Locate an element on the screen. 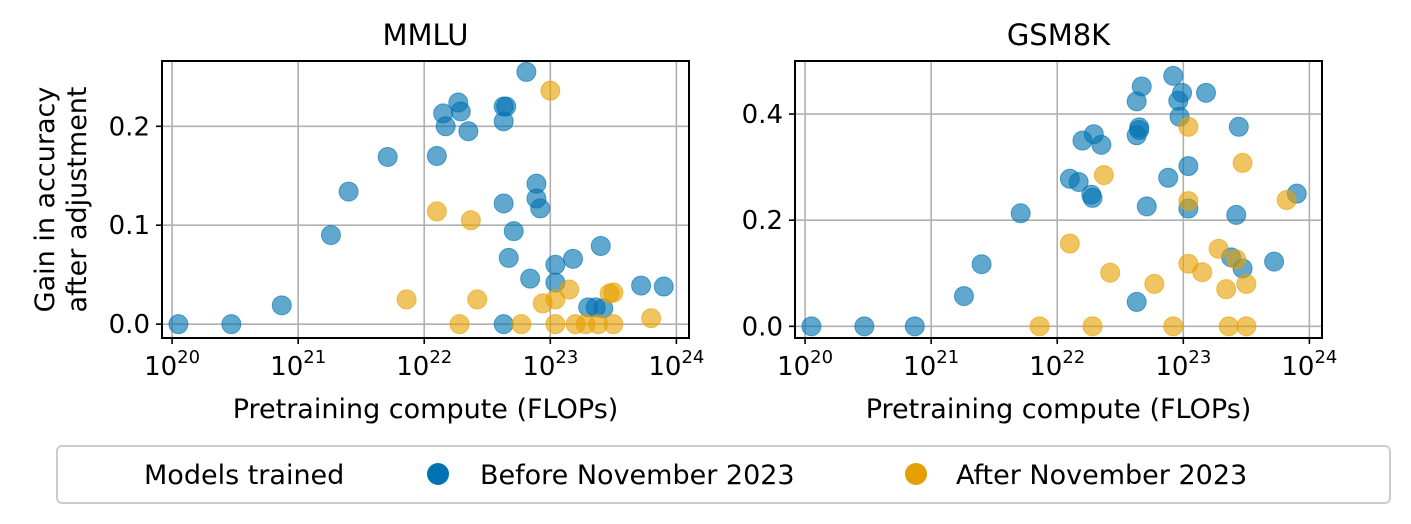 This screenshot has width=1411, height=524. x-axis-label: Pretraining compute (FLOPs) is located at coordinates (1059, 409).